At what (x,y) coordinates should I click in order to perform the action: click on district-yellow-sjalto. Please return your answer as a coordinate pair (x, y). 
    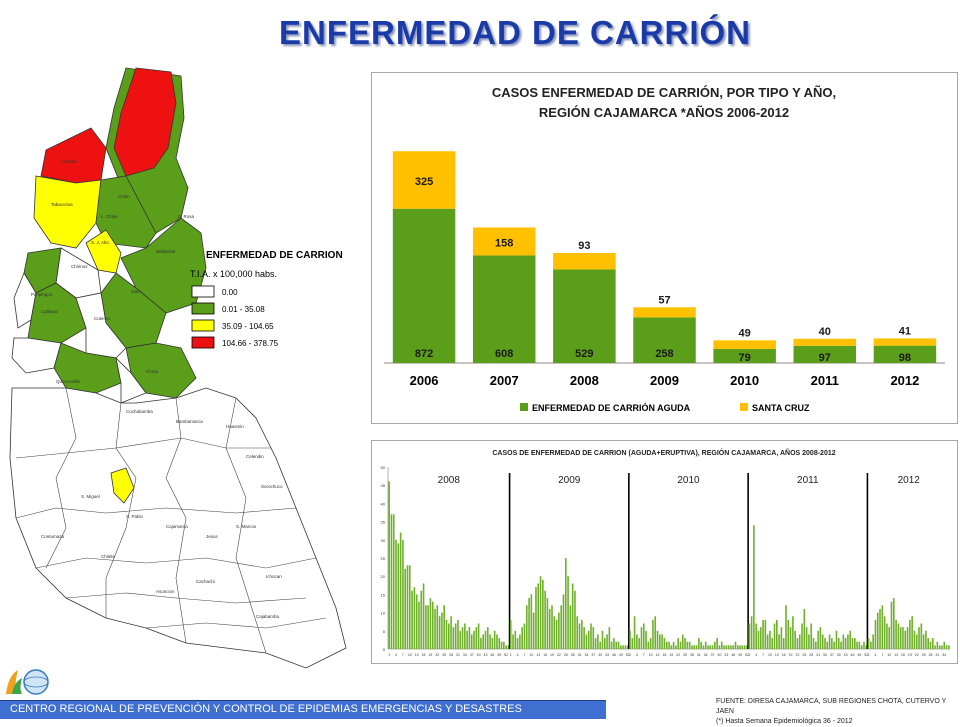
    Looking at the image, I should click on (103, 251).